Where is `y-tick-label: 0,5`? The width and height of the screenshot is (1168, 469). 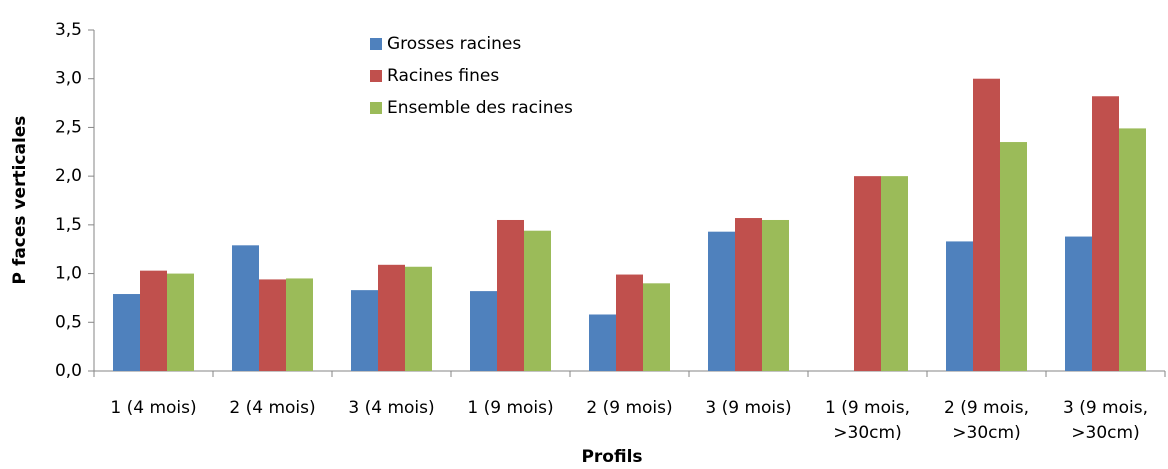 y-tick-label: 0,5 is located at coordinates (68, 322).